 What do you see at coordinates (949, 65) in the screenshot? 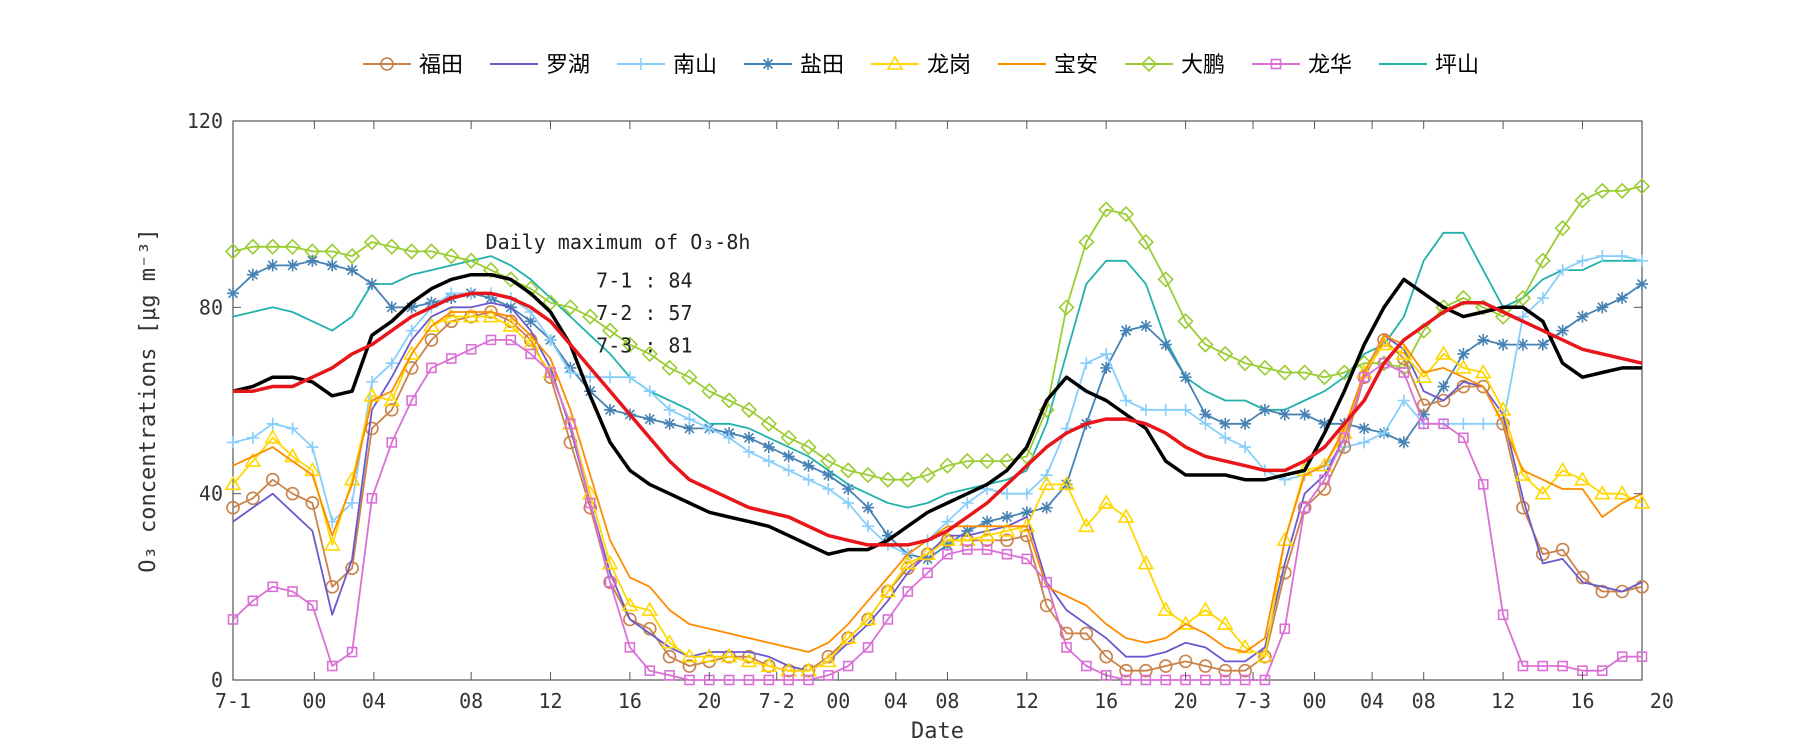
I see `legend-label: 龙岗` at bounding box center [949, 65].